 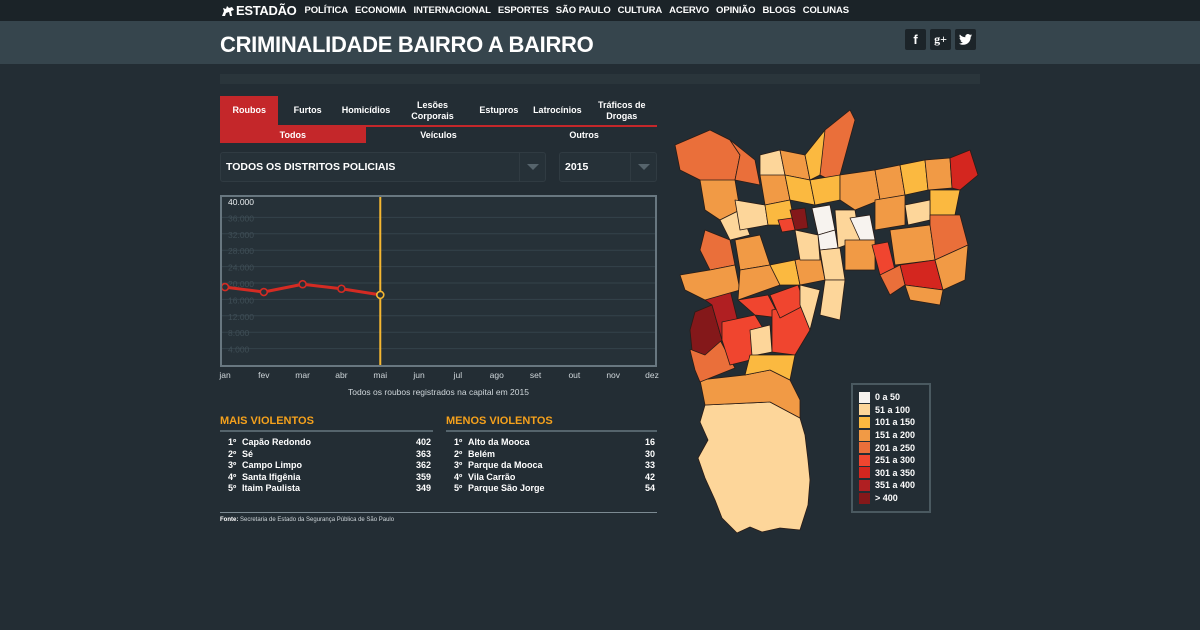 I want to click on nav-economia: ECONOMIA, so click(x=381, y=10).